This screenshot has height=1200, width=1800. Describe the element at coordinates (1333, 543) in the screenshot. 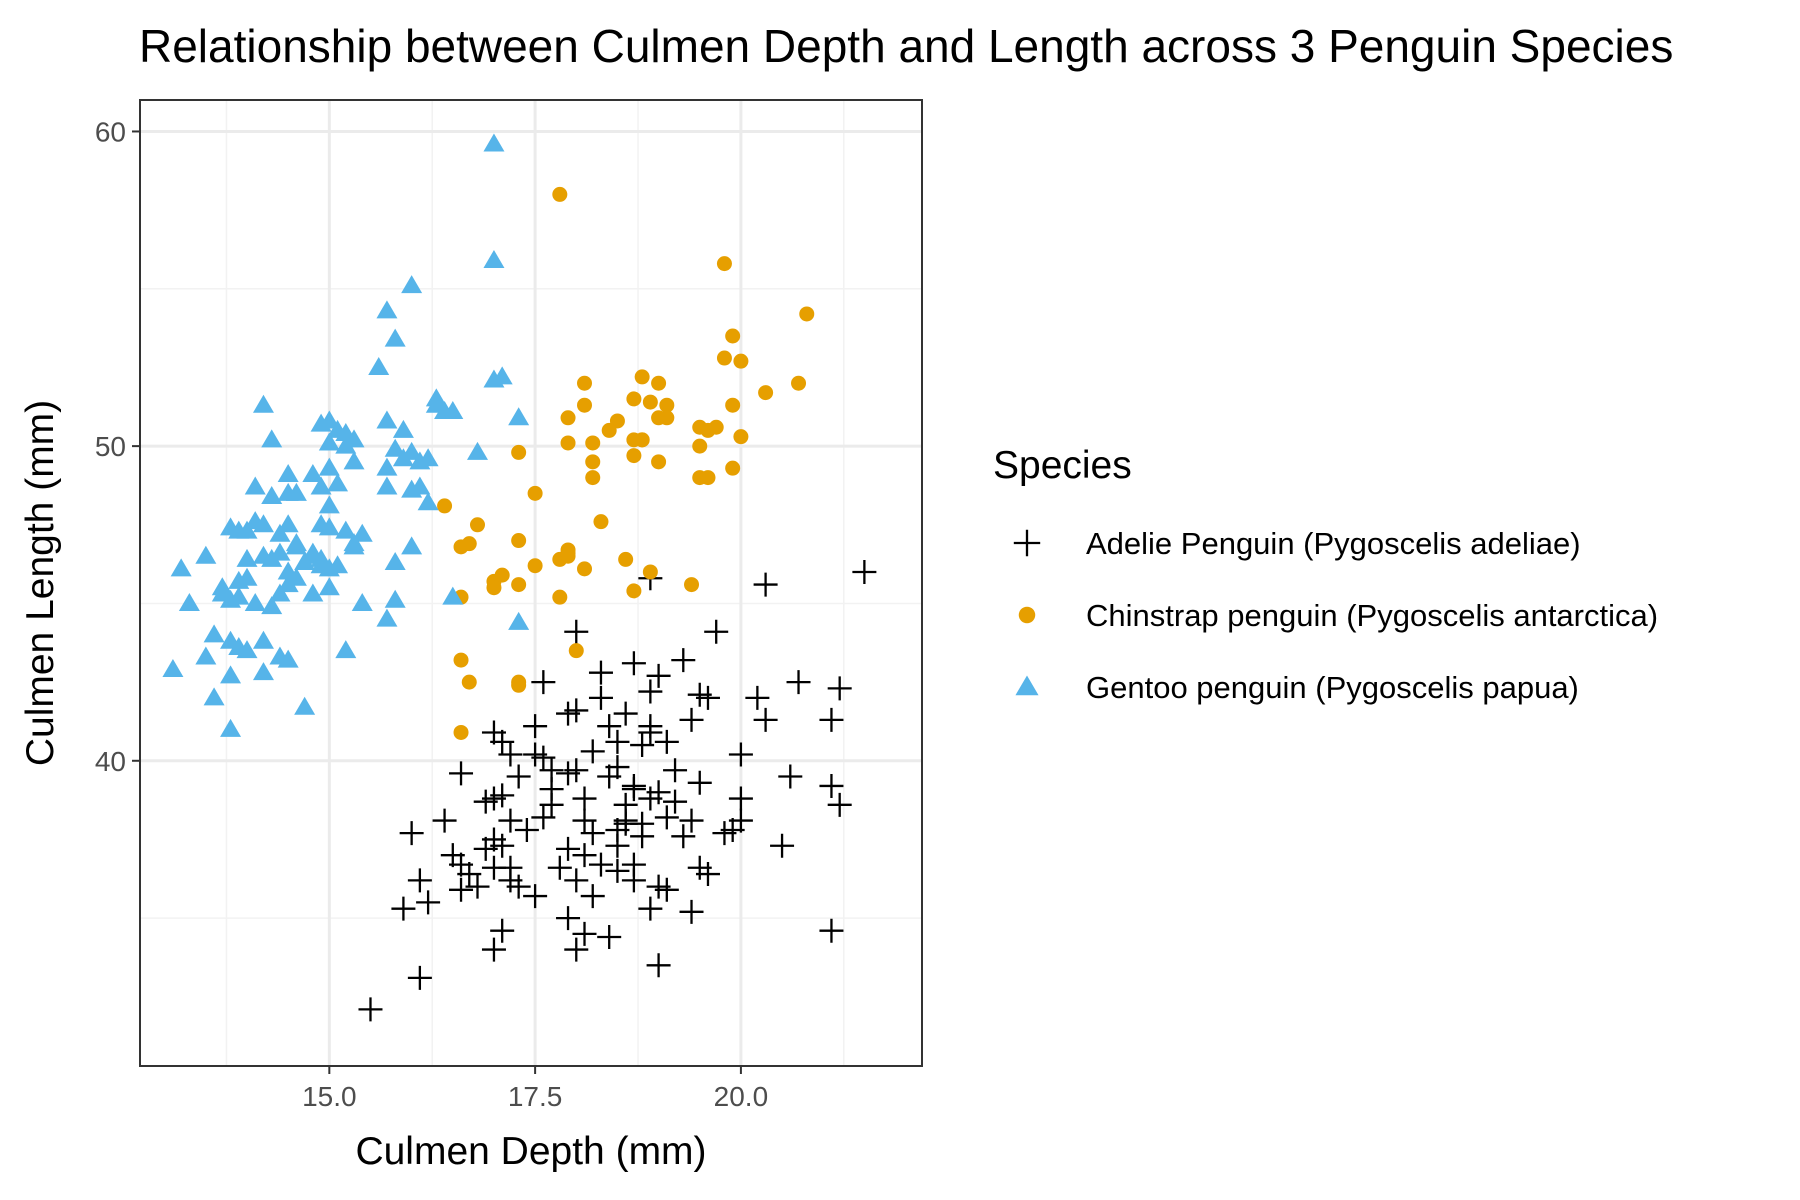

I see `legend-label: Adelie Penguin (Pygoscelis adeliae)` at that location.